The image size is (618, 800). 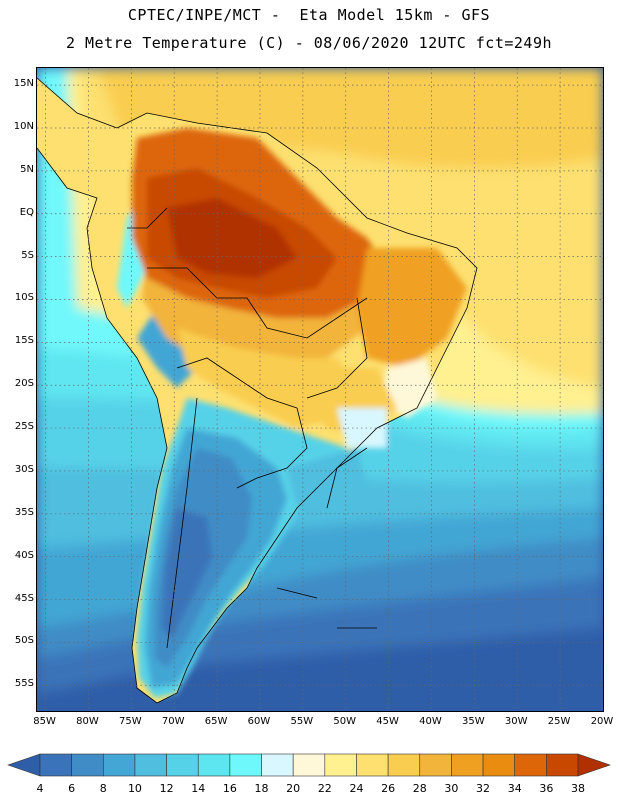 I want to click on colorbar-label: 36, so click(x=546, y=788).